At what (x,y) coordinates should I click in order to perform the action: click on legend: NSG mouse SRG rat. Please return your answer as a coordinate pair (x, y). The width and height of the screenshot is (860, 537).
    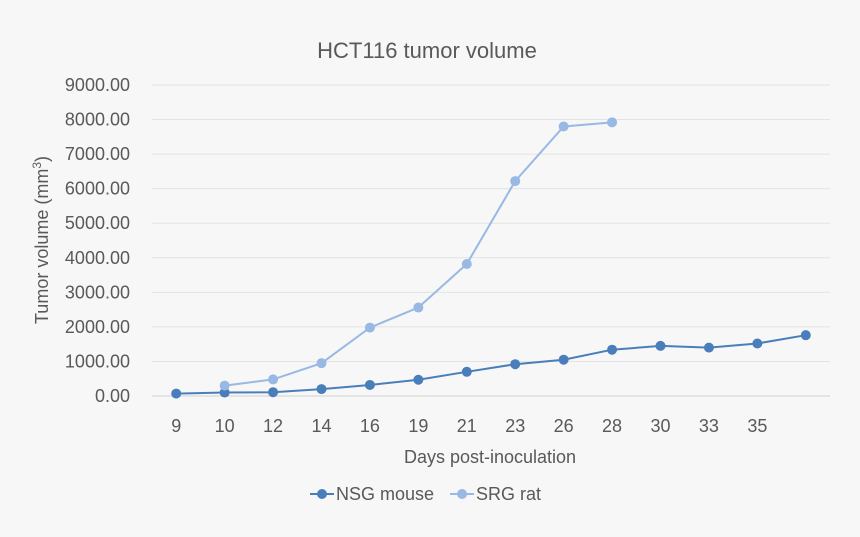
    Looking at the image, I should click on (425, 494).